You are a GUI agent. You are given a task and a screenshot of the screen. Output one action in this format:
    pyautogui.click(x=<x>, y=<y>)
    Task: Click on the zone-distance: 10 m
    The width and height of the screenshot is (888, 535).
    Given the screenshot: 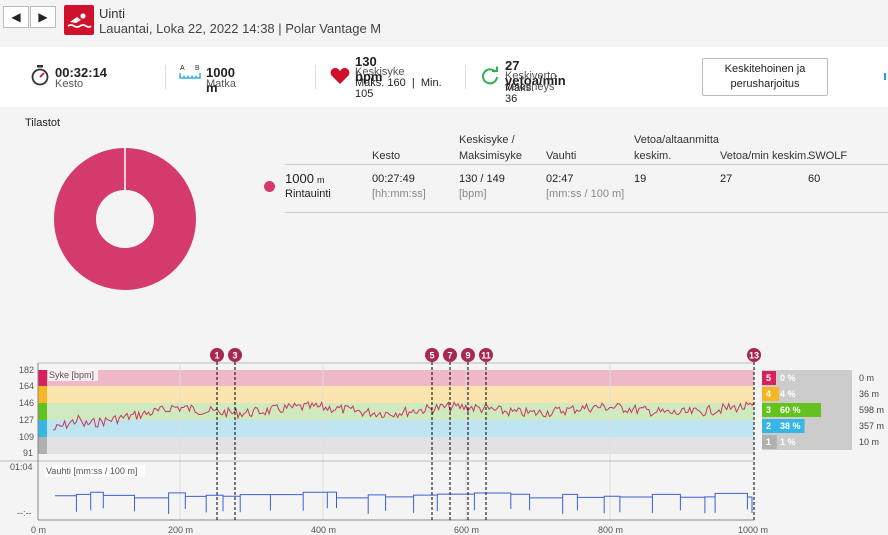 What is the action you would take?
    pyautogui.click(x=869, y=442)
    